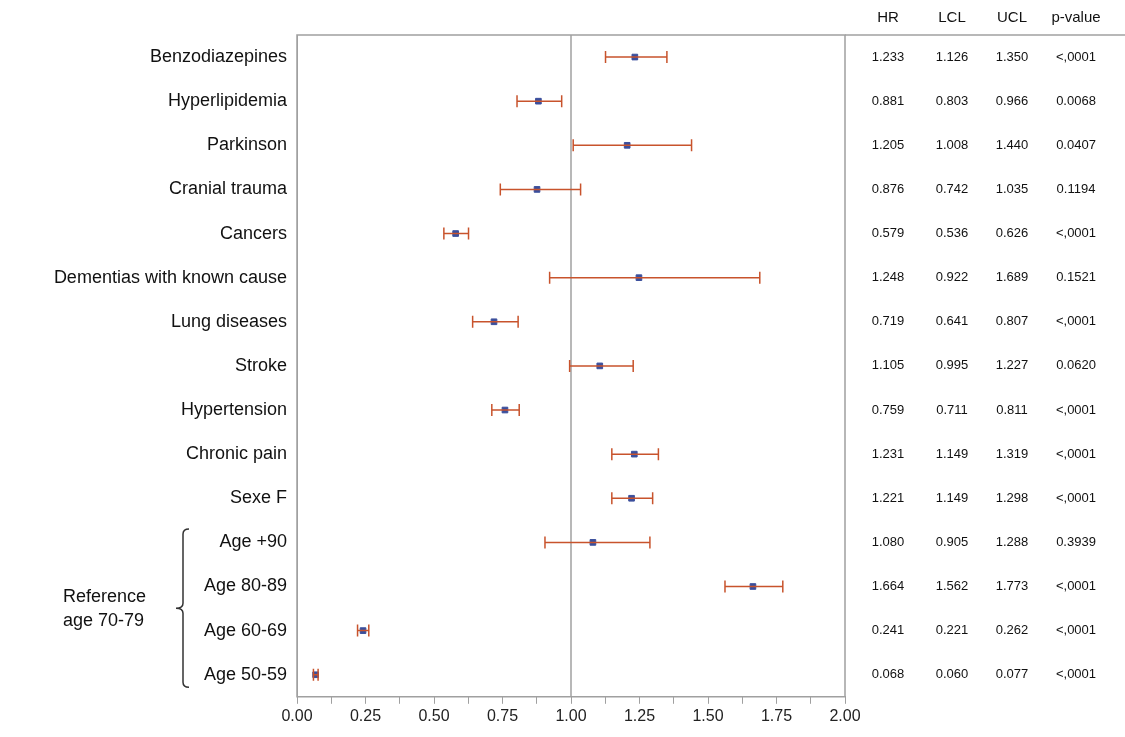  What do you see at coordinates (952, 144) in the screenshot?
I see `text: 1.008` at bounding box center [952, 144].